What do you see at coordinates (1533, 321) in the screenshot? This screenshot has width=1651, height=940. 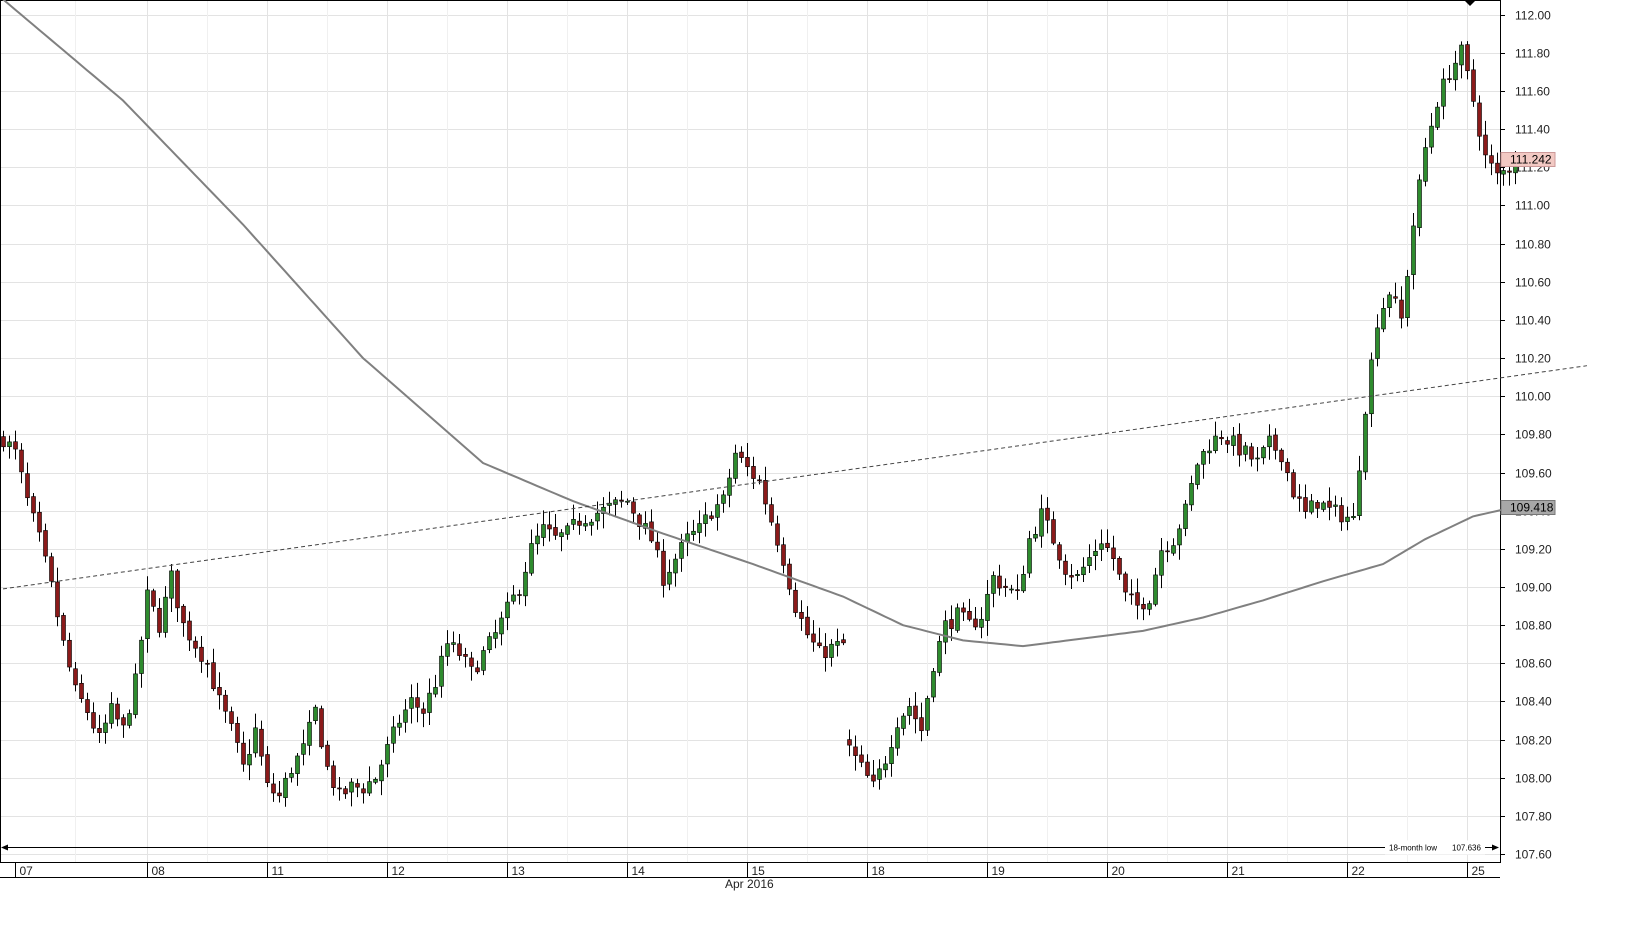 I see `y-tick-label: 110.40` at bounding box center [1533, 321].